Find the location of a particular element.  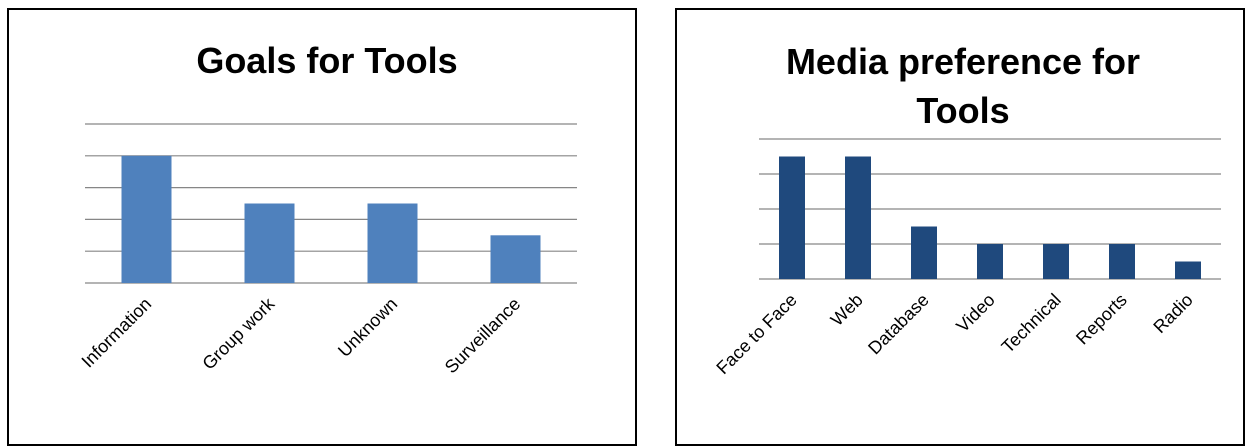

x-tick-label: Group work is located at coordinates (238, 333).